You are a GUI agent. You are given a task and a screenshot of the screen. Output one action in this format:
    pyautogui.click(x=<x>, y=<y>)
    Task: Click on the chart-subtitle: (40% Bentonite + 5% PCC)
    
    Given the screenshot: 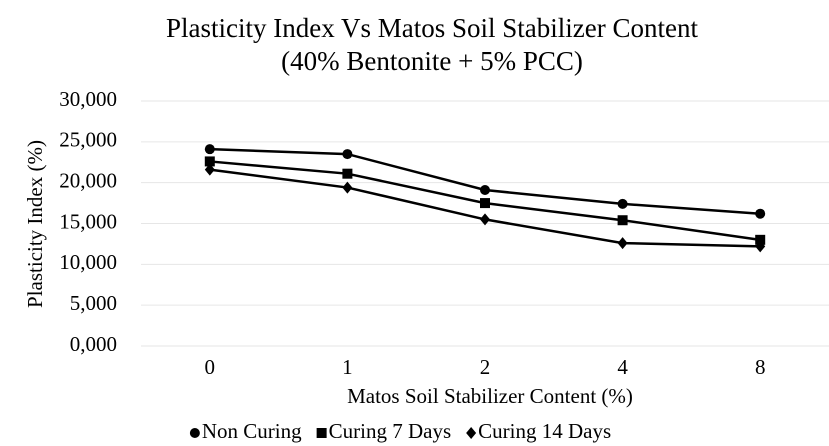 What is the action you would take?
    pyautogui.click(x=432, y=61)
    